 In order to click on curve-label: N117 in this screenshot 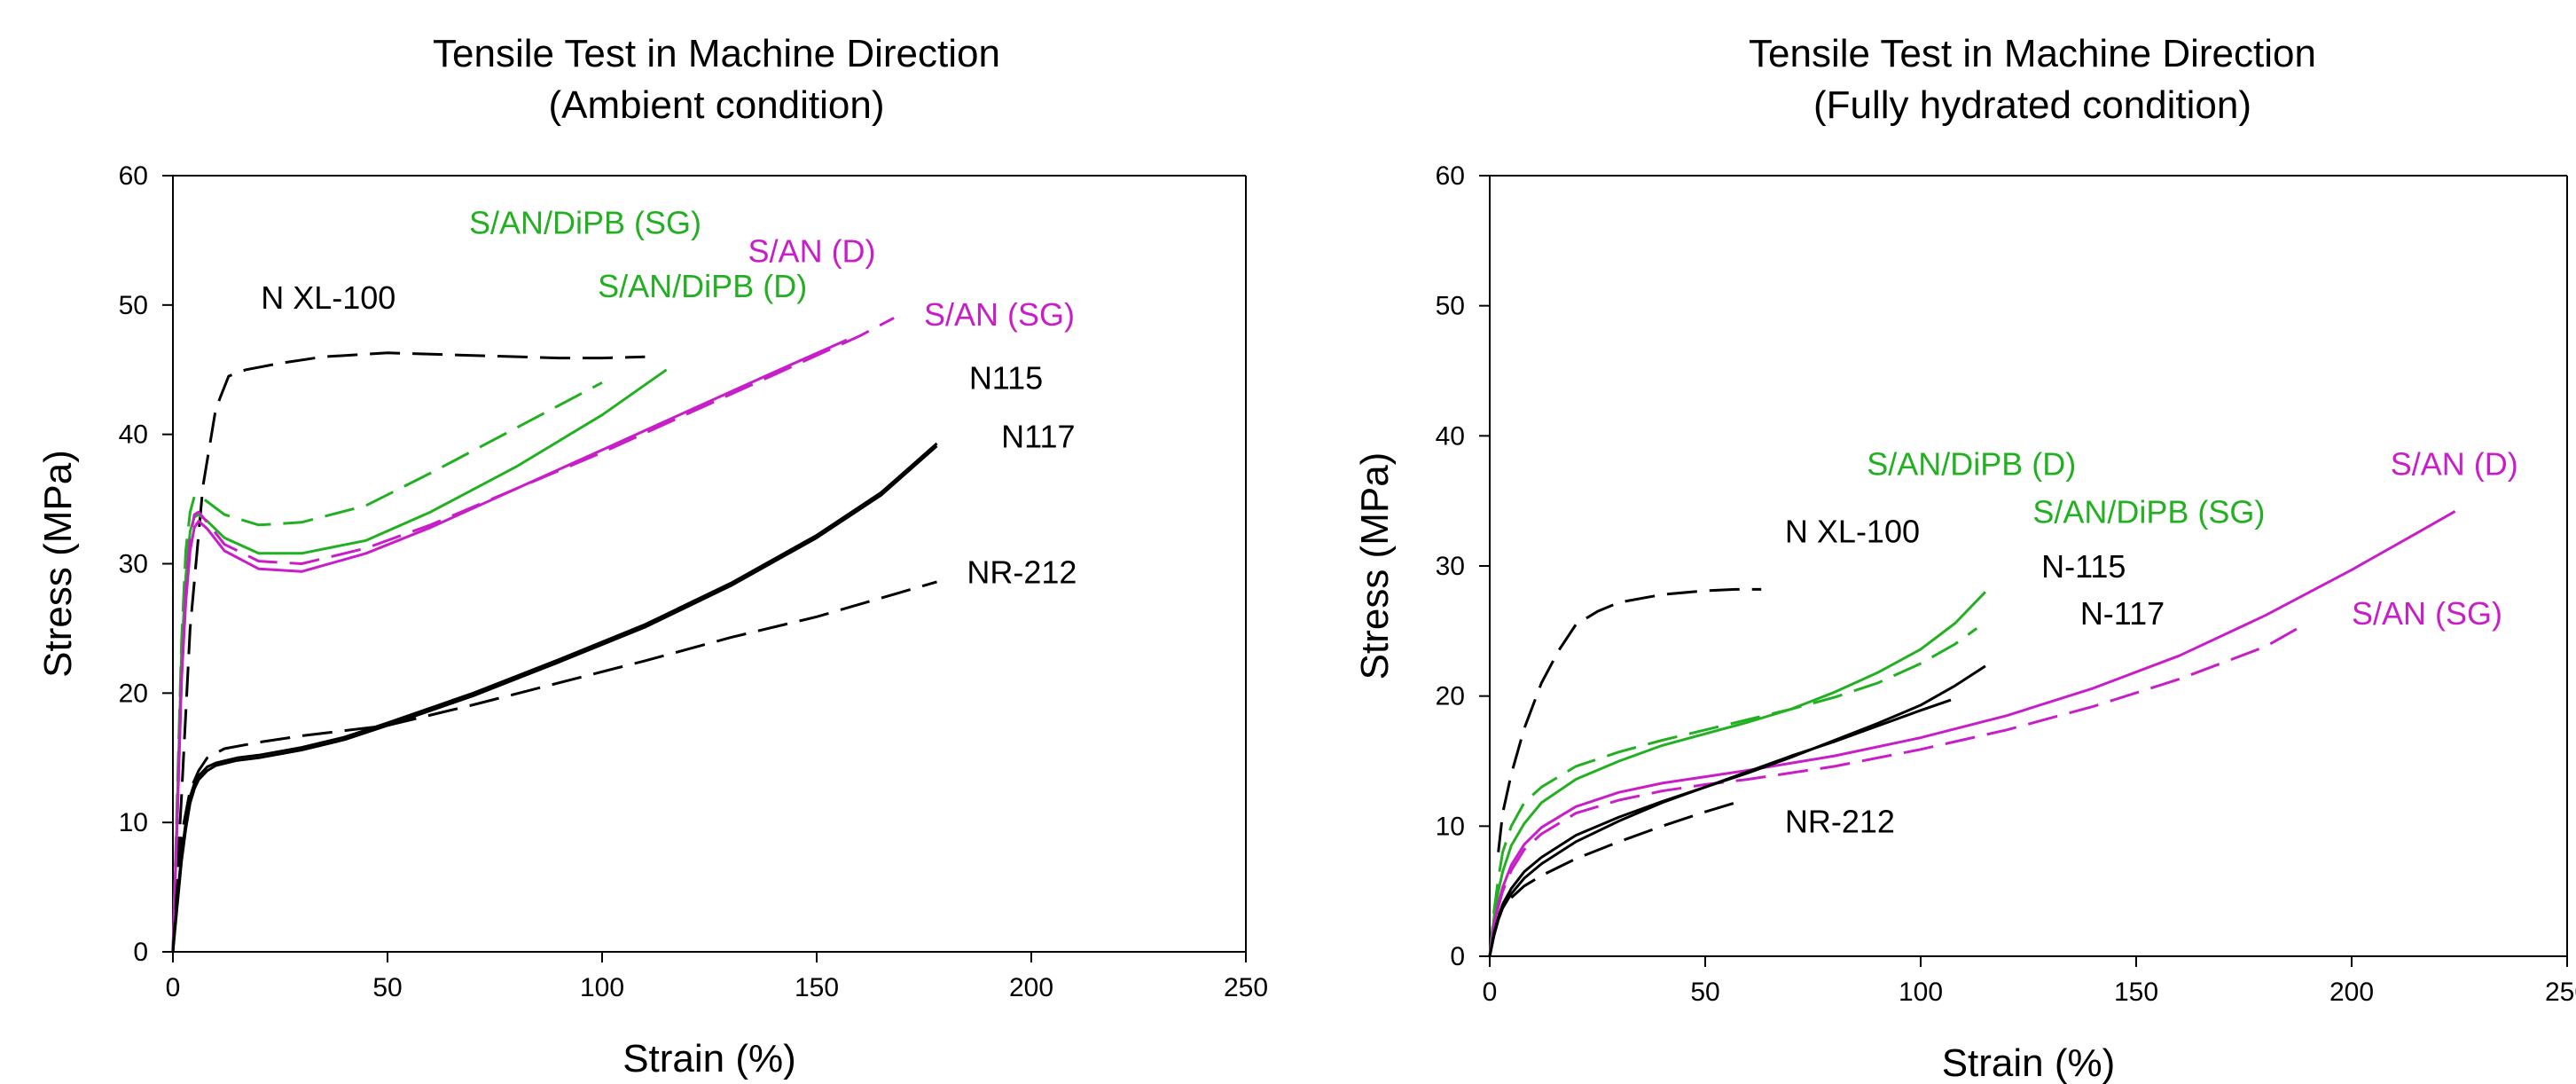, I will do `click(1038, 436)`.